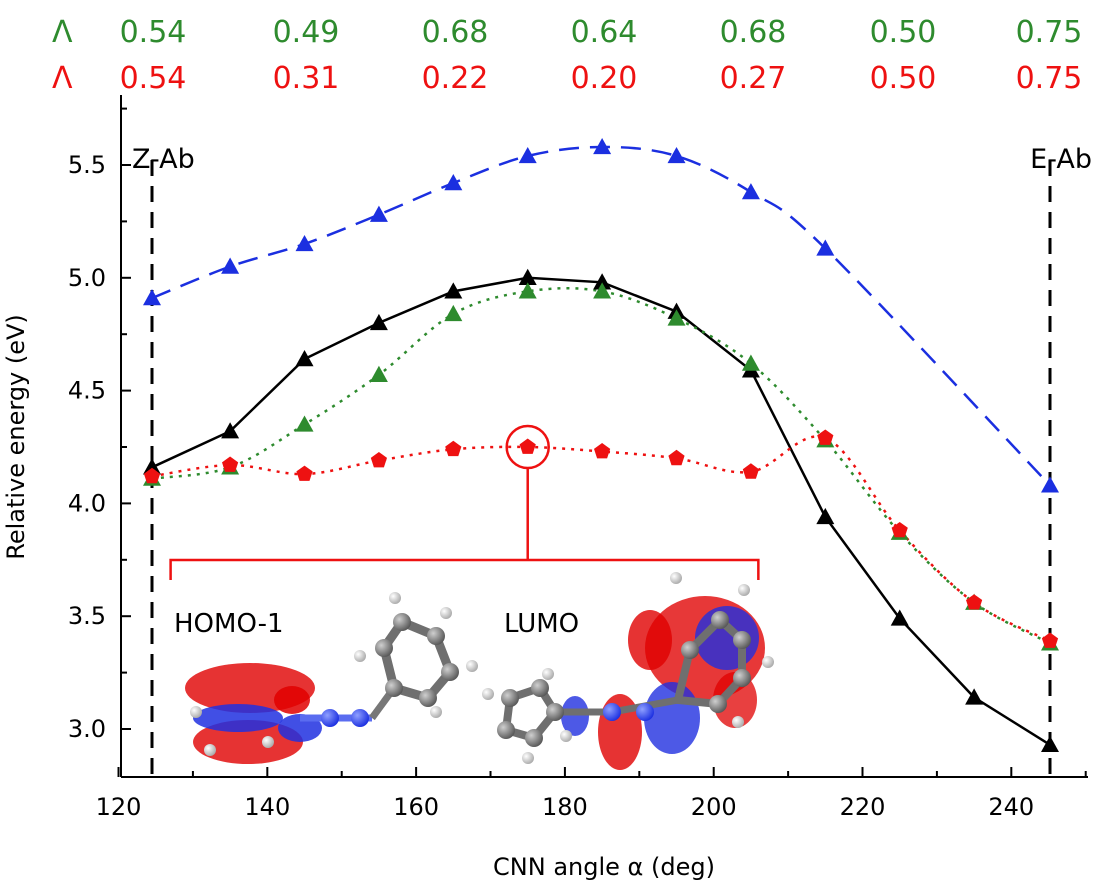 The height and width of the screenshot is (890, 1100). I want to click on lumo-label: LUMO, so click(541, 624).